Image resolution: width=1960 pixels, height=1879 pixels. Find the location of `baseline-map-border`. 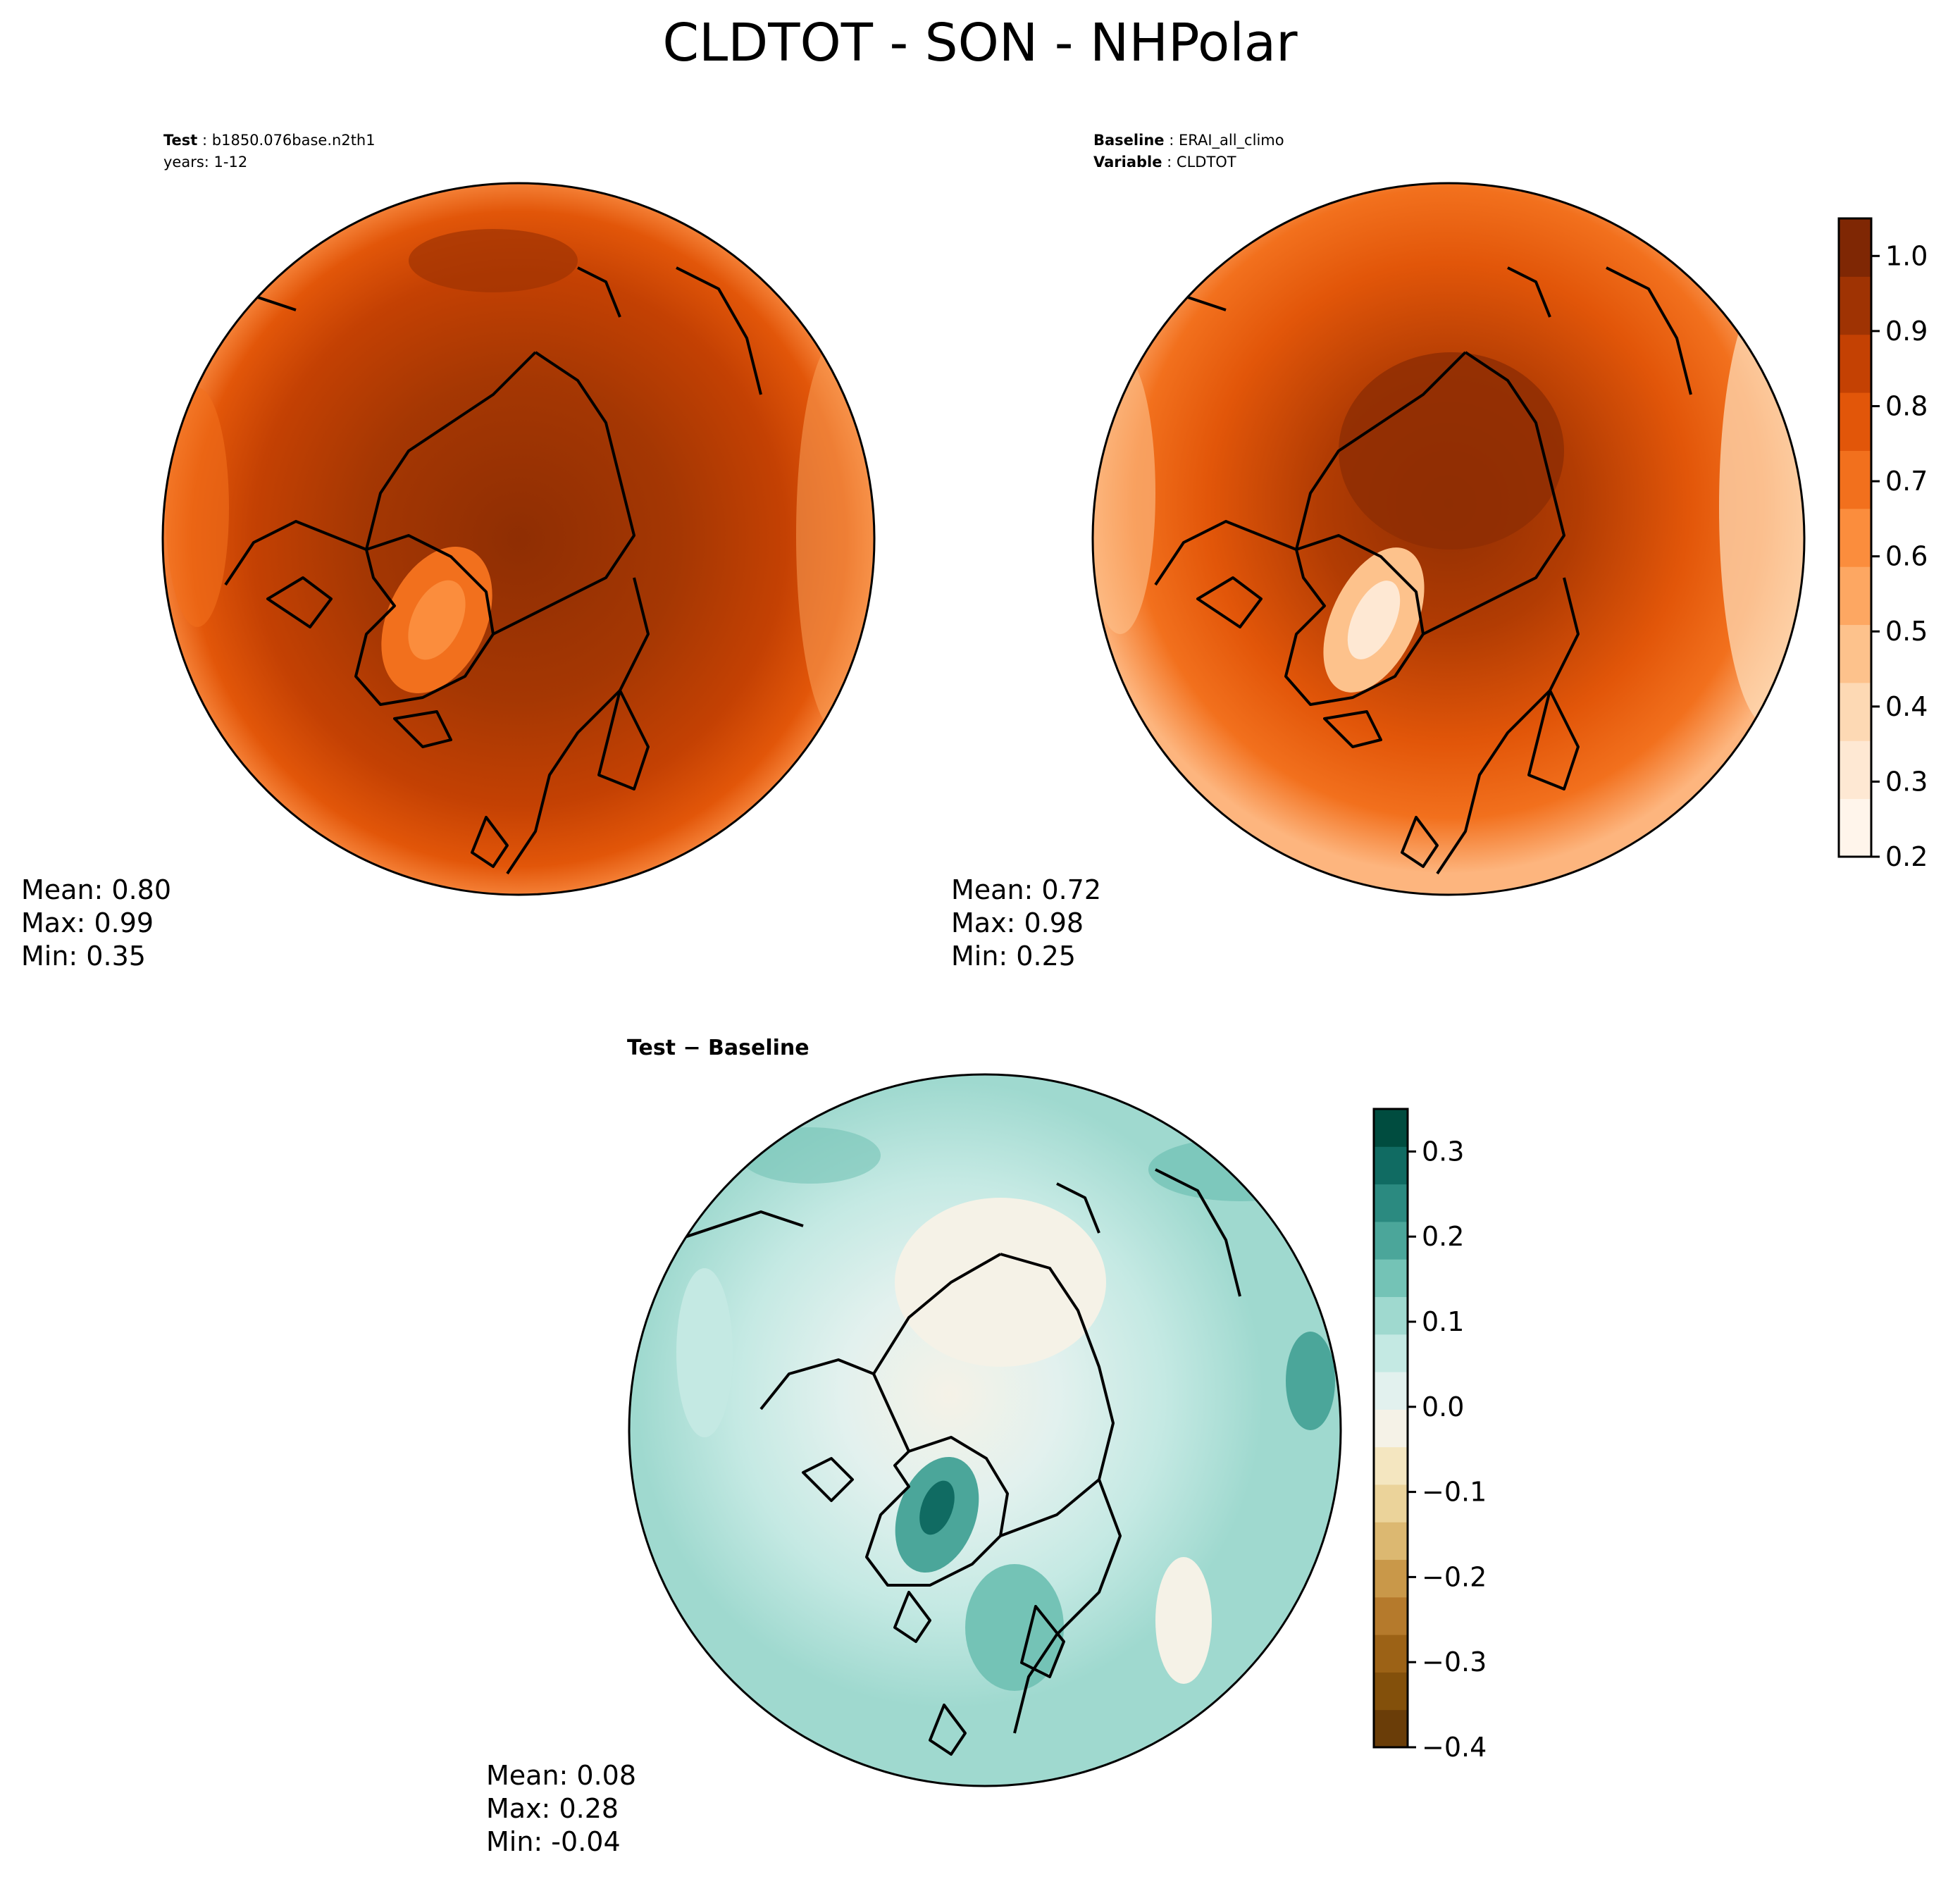

baseline-map-border is located at coordinates (1449, 539).